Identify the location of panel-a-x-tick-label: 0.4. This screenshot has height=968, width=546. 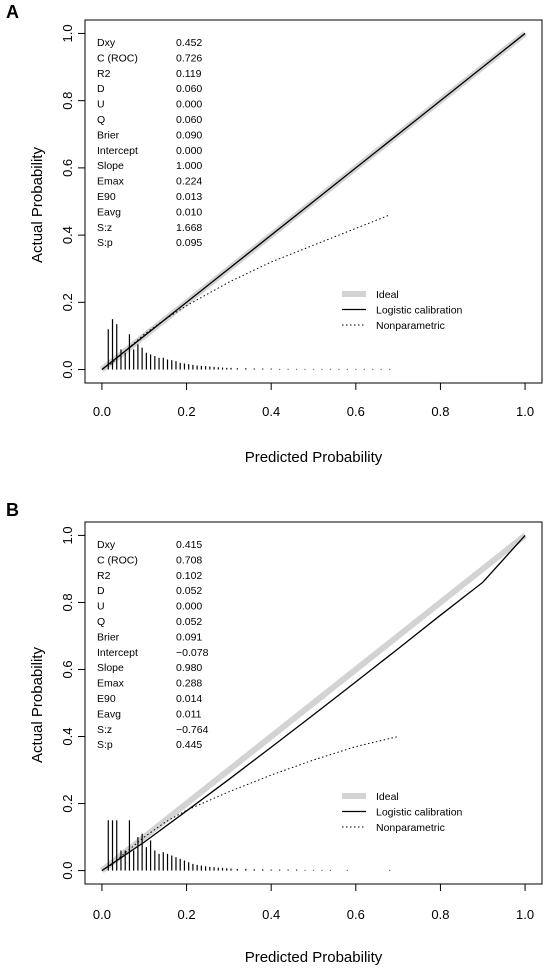
(271, 411).